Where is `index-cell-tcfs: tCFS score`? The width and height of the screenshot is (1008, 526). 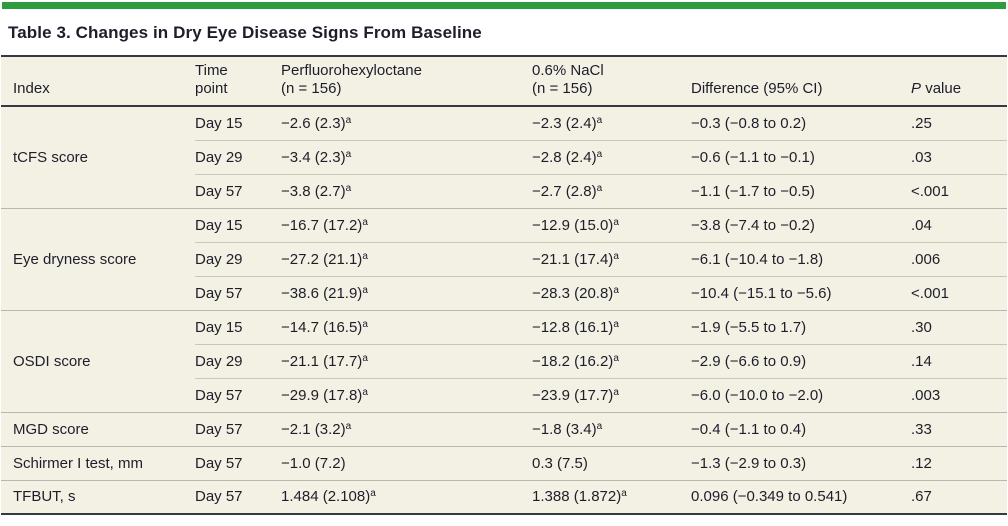
index-cell-tcfs: tCFS score is located at coordinates (51, 157).